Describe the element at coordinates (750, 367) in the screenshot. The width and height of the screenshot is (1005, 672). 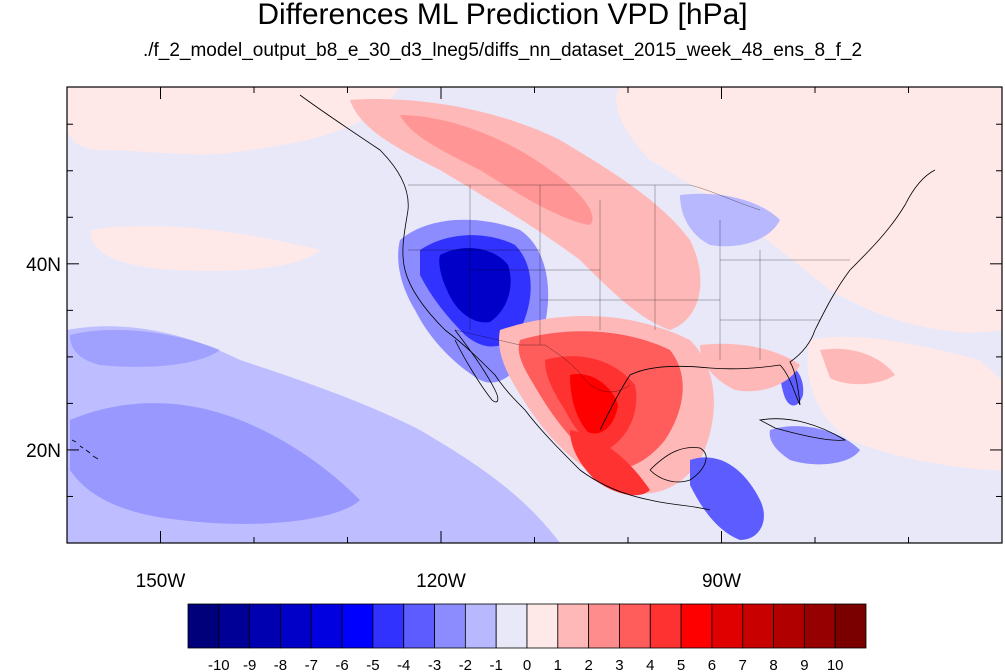
I see `gulf-coast-pink-region` at that location.